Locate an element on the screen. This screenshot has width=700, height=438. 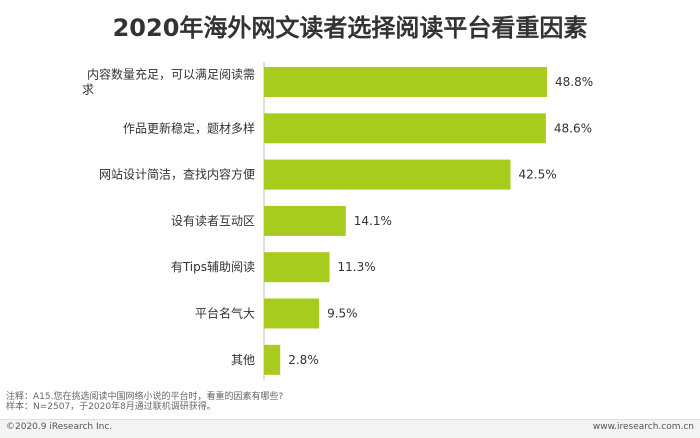
note-sample: 样本：N=2507，于2020年8月通过联机调研获得。 is located at coordinates (111, 407).